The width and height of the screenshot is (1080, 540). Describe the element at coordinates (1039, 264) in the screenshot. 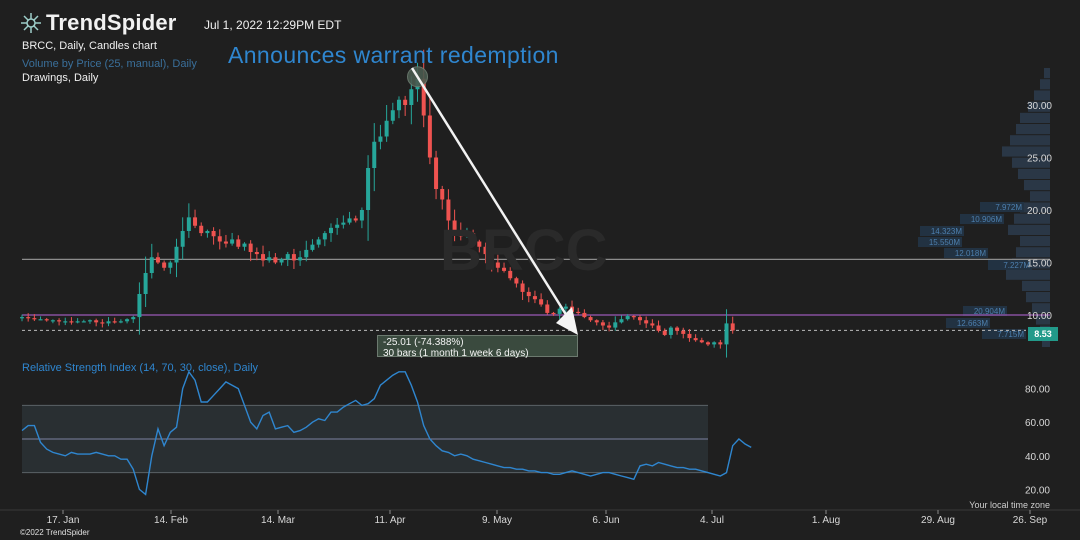

I see `price-tick-label: 15.00` at that location.